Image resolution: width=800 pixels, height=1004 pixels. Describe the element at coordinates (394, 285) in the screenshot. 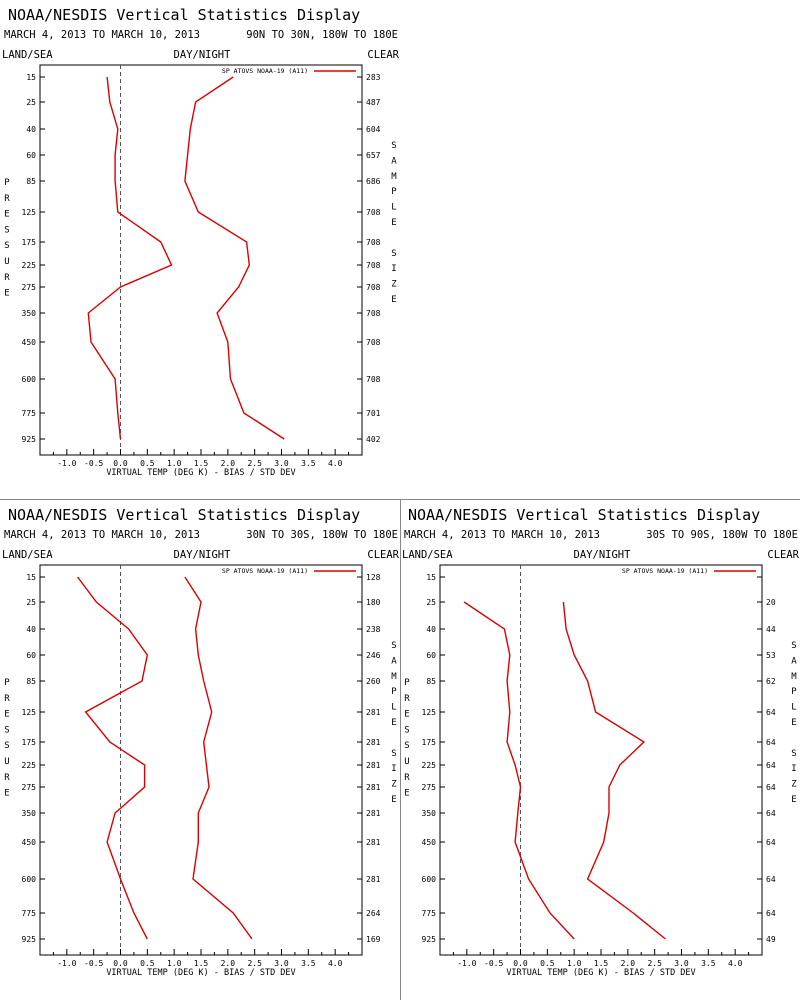

I see `right-axis-label-letter: Z` at that location.